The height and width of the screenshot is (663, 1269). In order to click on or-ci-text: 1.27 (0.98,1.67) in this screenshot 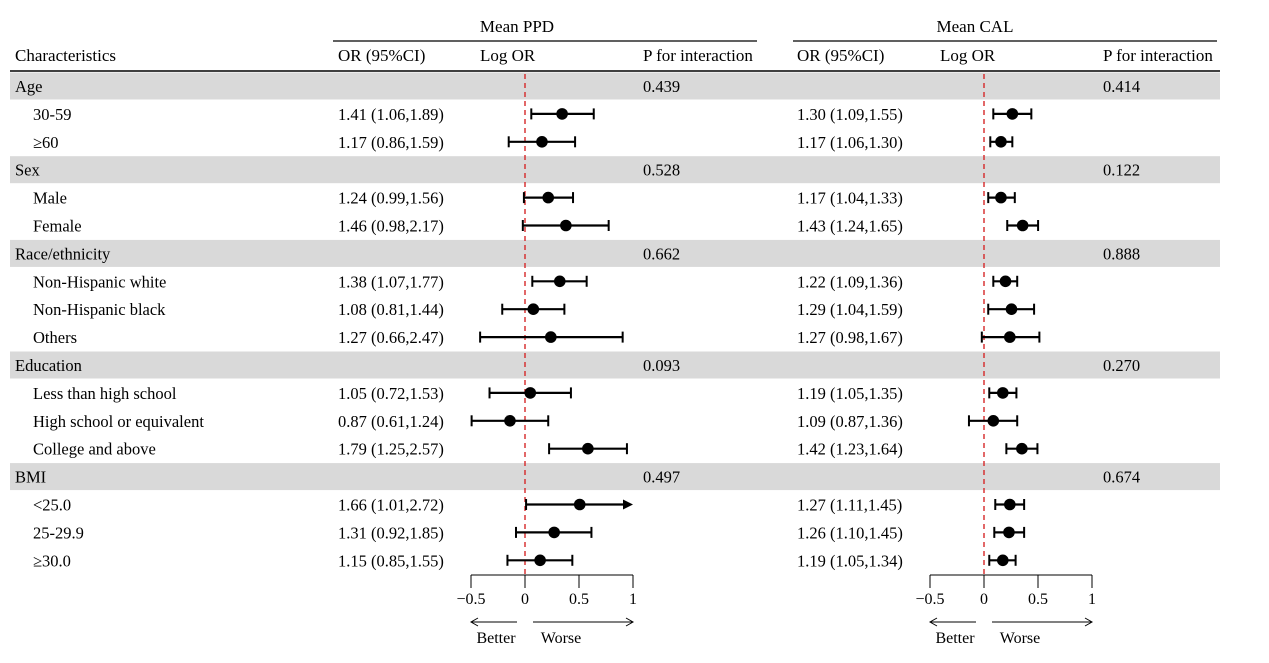, I will do `click(850, 337)`.